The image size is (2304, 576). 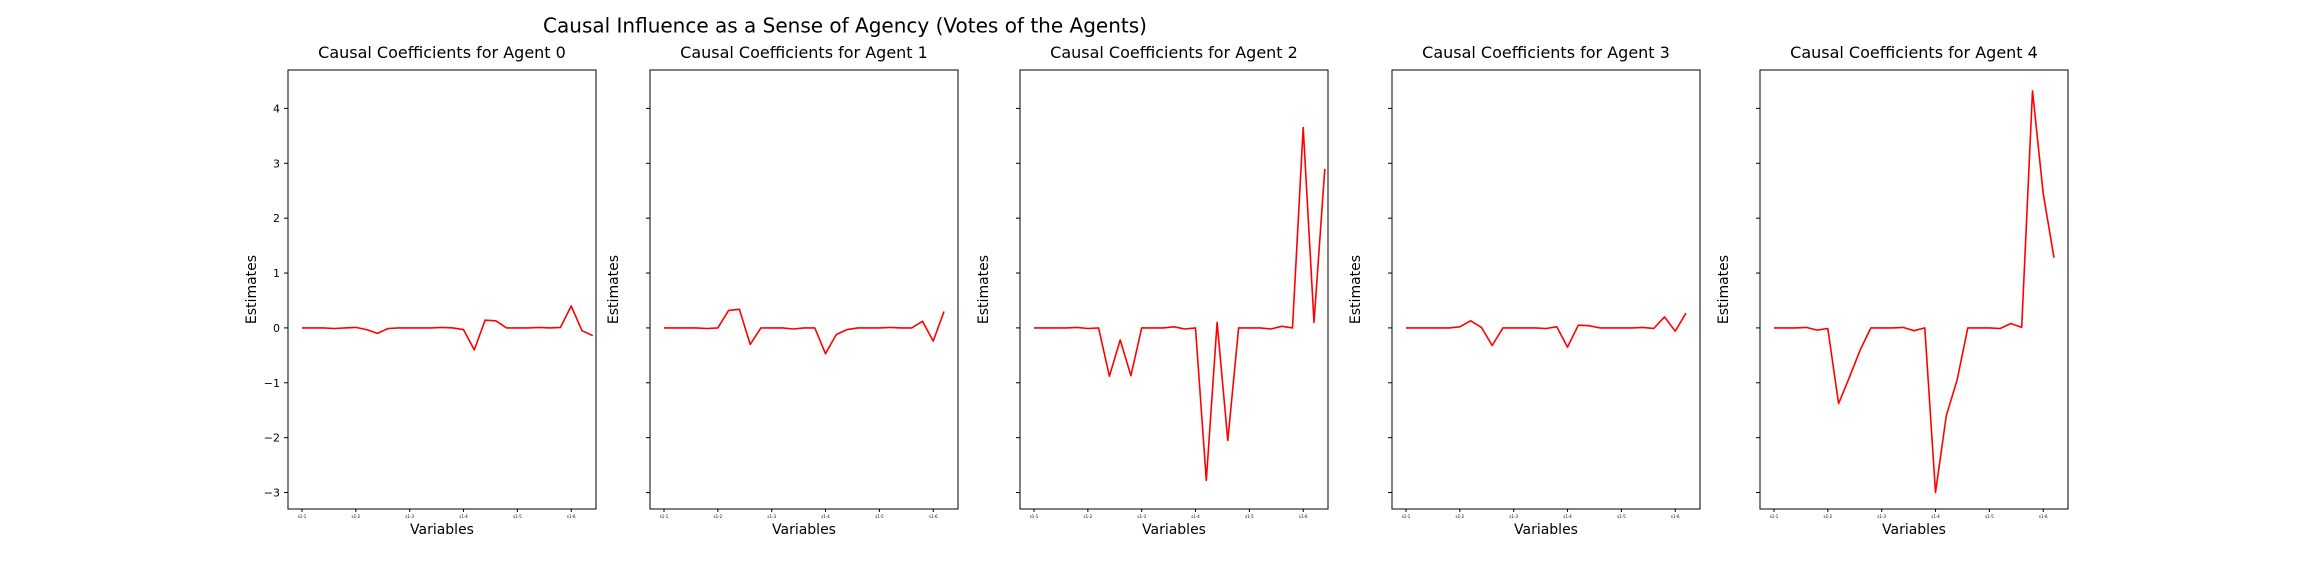 What do you see at coordinates (1546, 52) in the screenshot?
I see `subplot-title: Causal Coefficients for Agent 3` at bounding box center [1546, 52].